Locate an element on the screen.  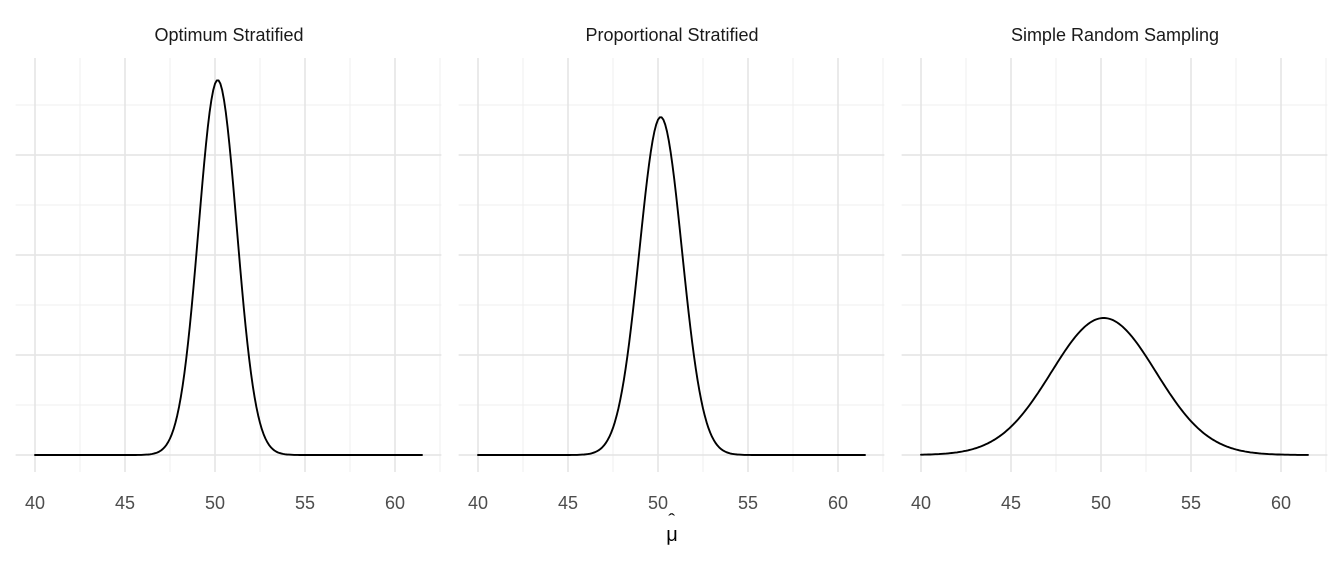
x-axis-label-hat: ˆ is located at coordinates (672, 520).